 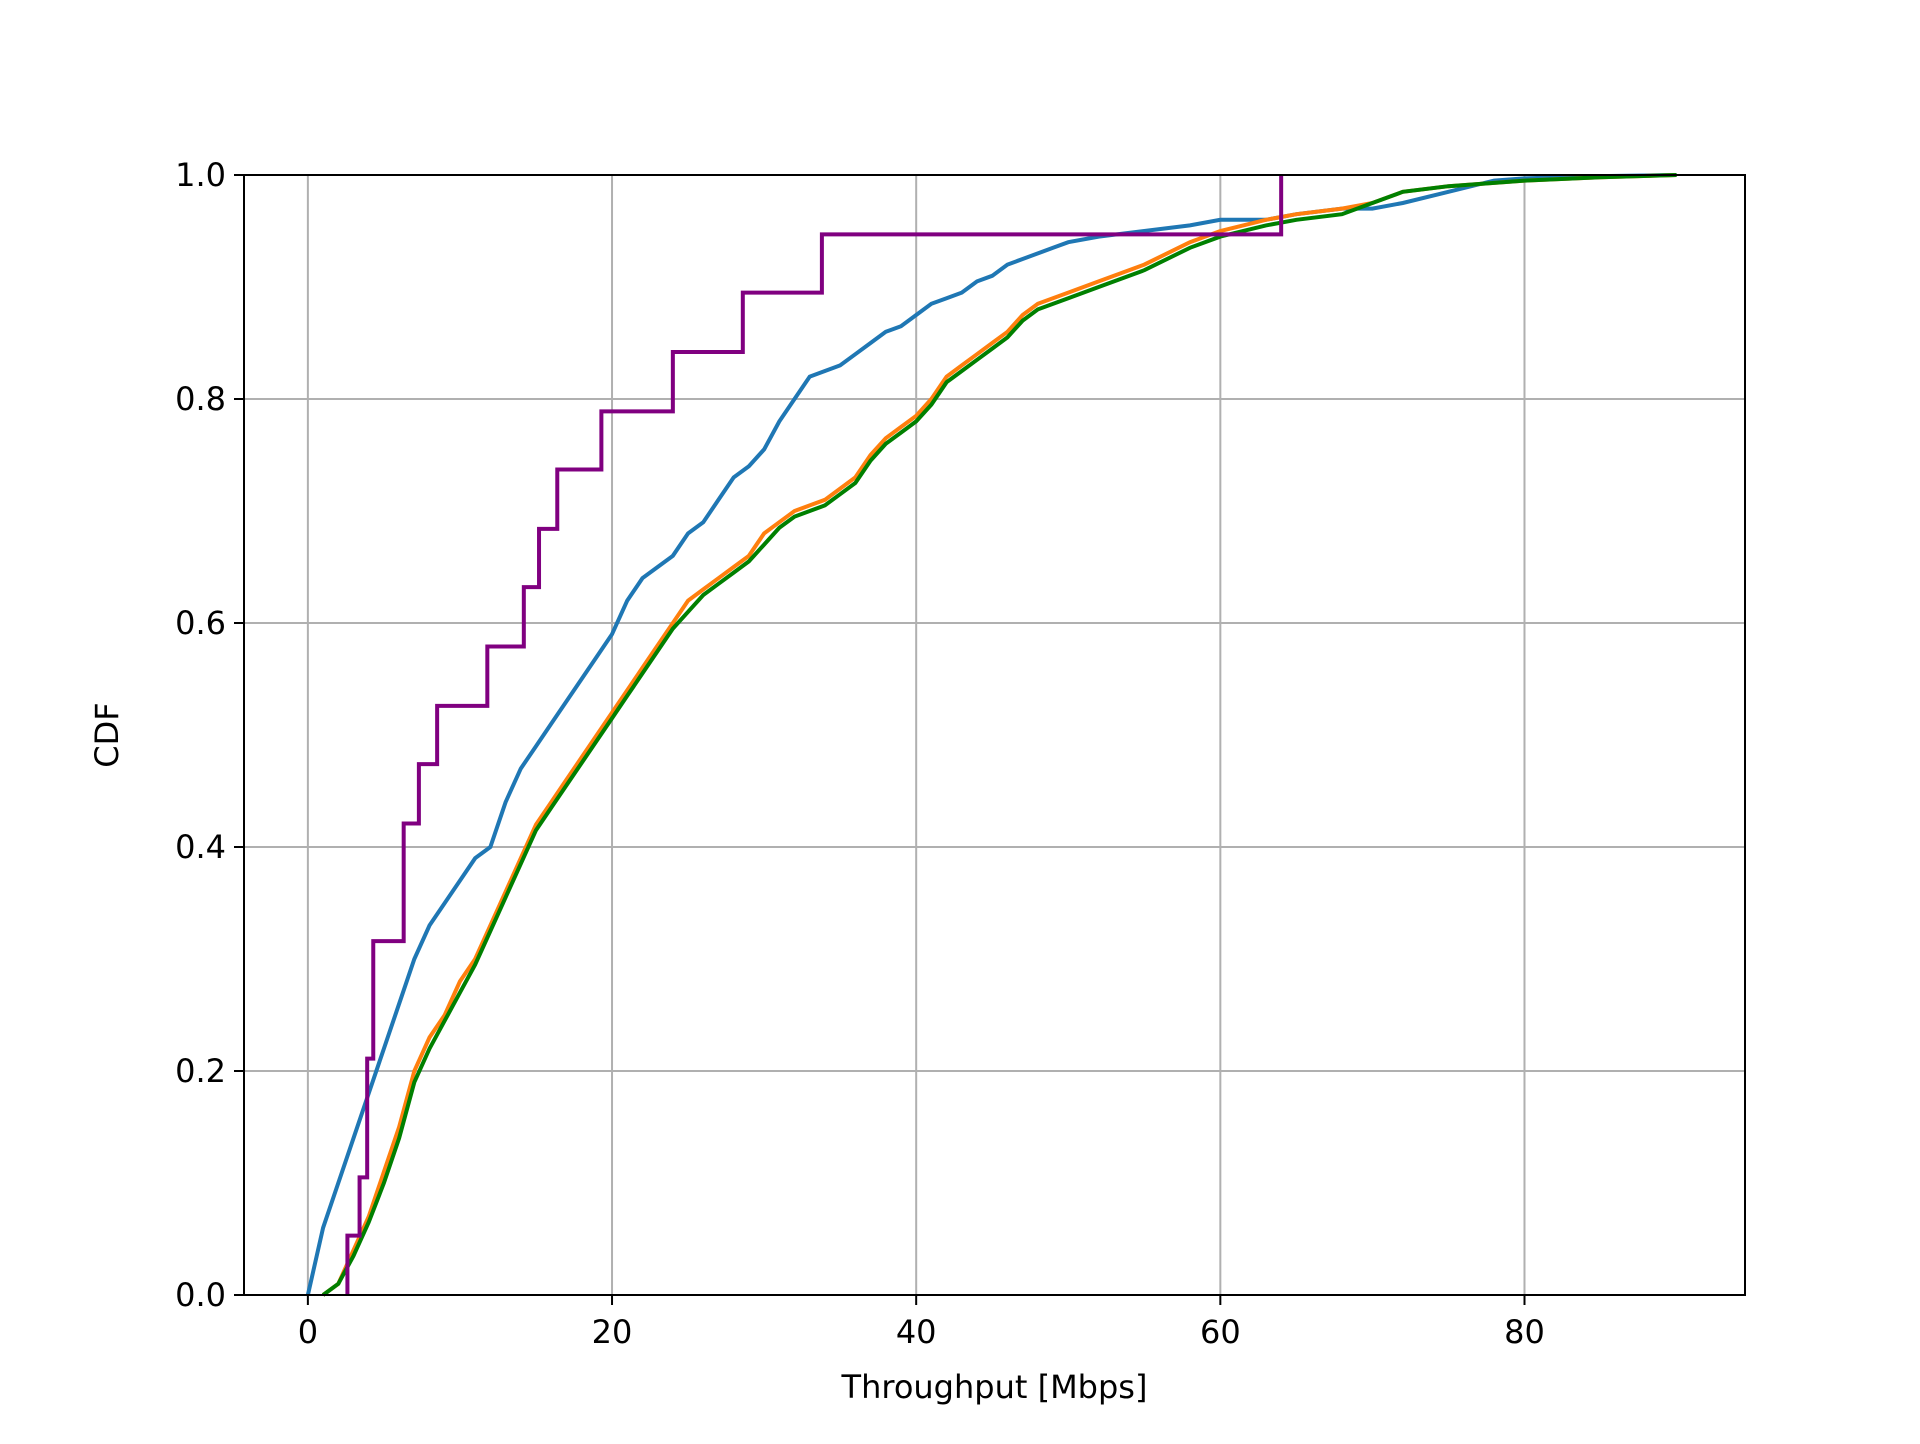 What do you see at coordinates (200, 1295) in the screenshot?
I see `y-tick-label: 0.0` at bounding box center [200, 1295].